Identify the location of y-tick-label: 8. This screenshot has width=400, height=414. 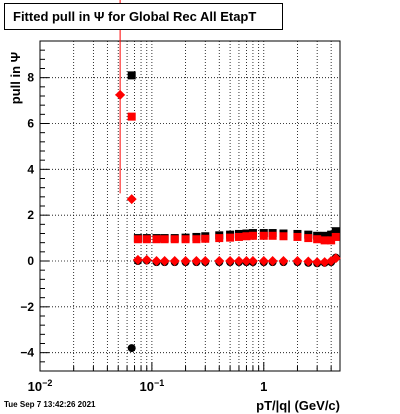
(30, 78).